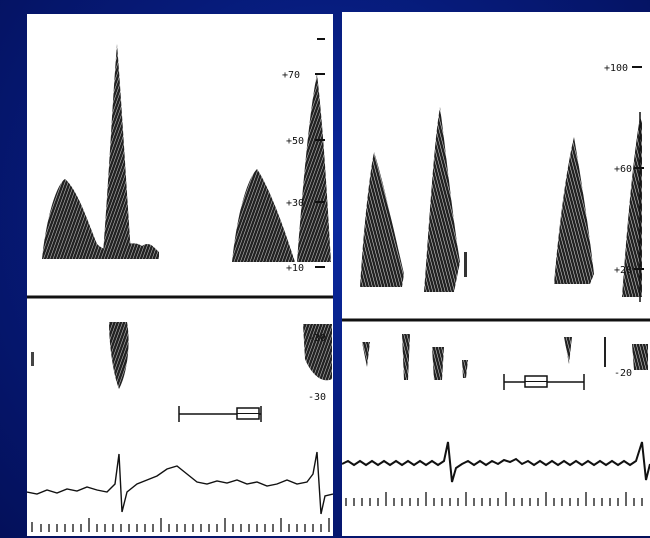 This screenshot has width=650, height=538. What do you see at coordinates (291, 75) in the screenshot?
I see `scale-label: +70` at bounding box center [291, 75].